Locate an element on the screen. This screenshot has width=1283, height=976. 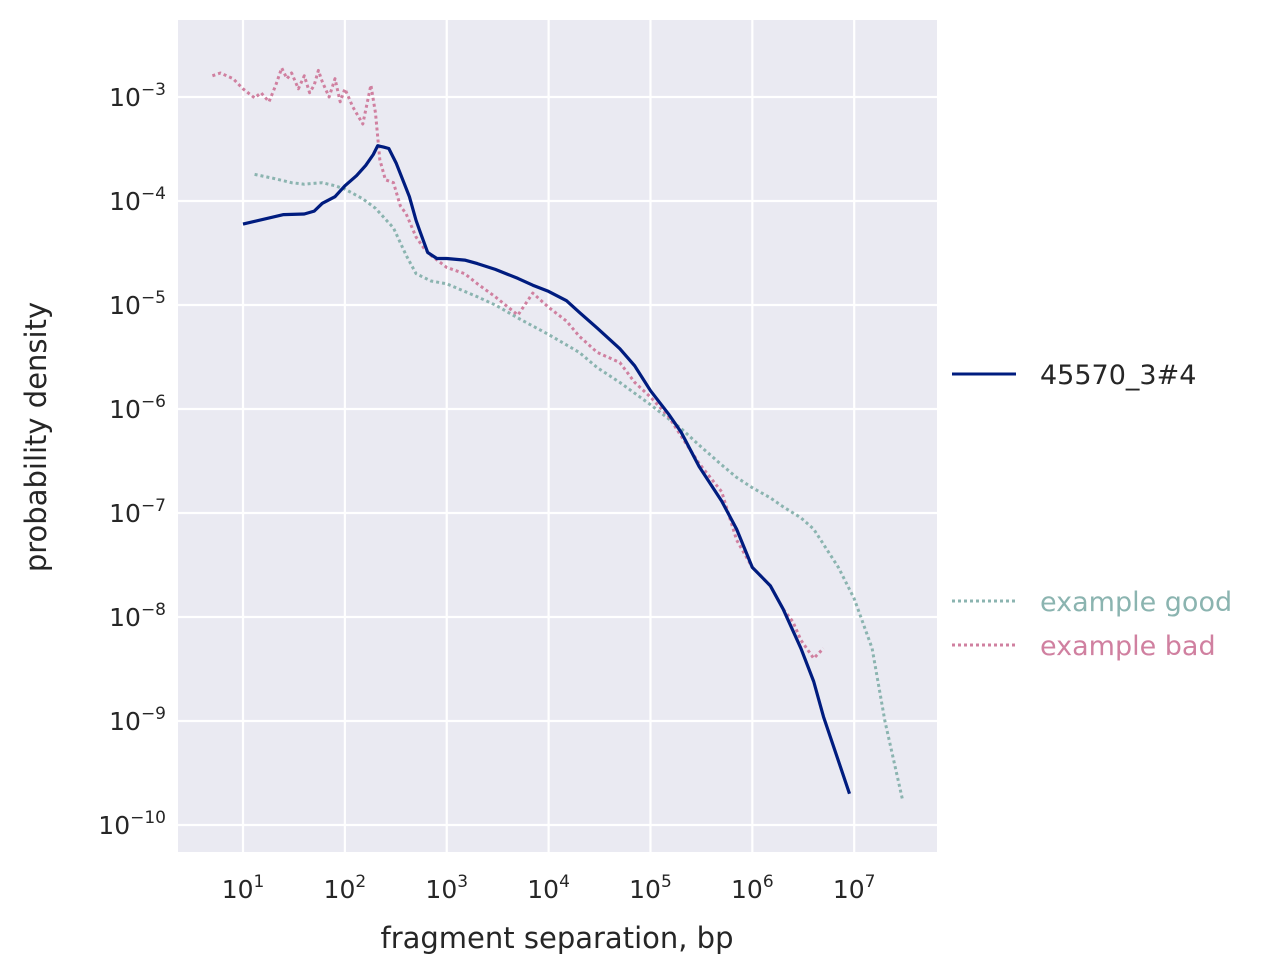
x-tick-label: 103 is located at coordinates (446, 888).